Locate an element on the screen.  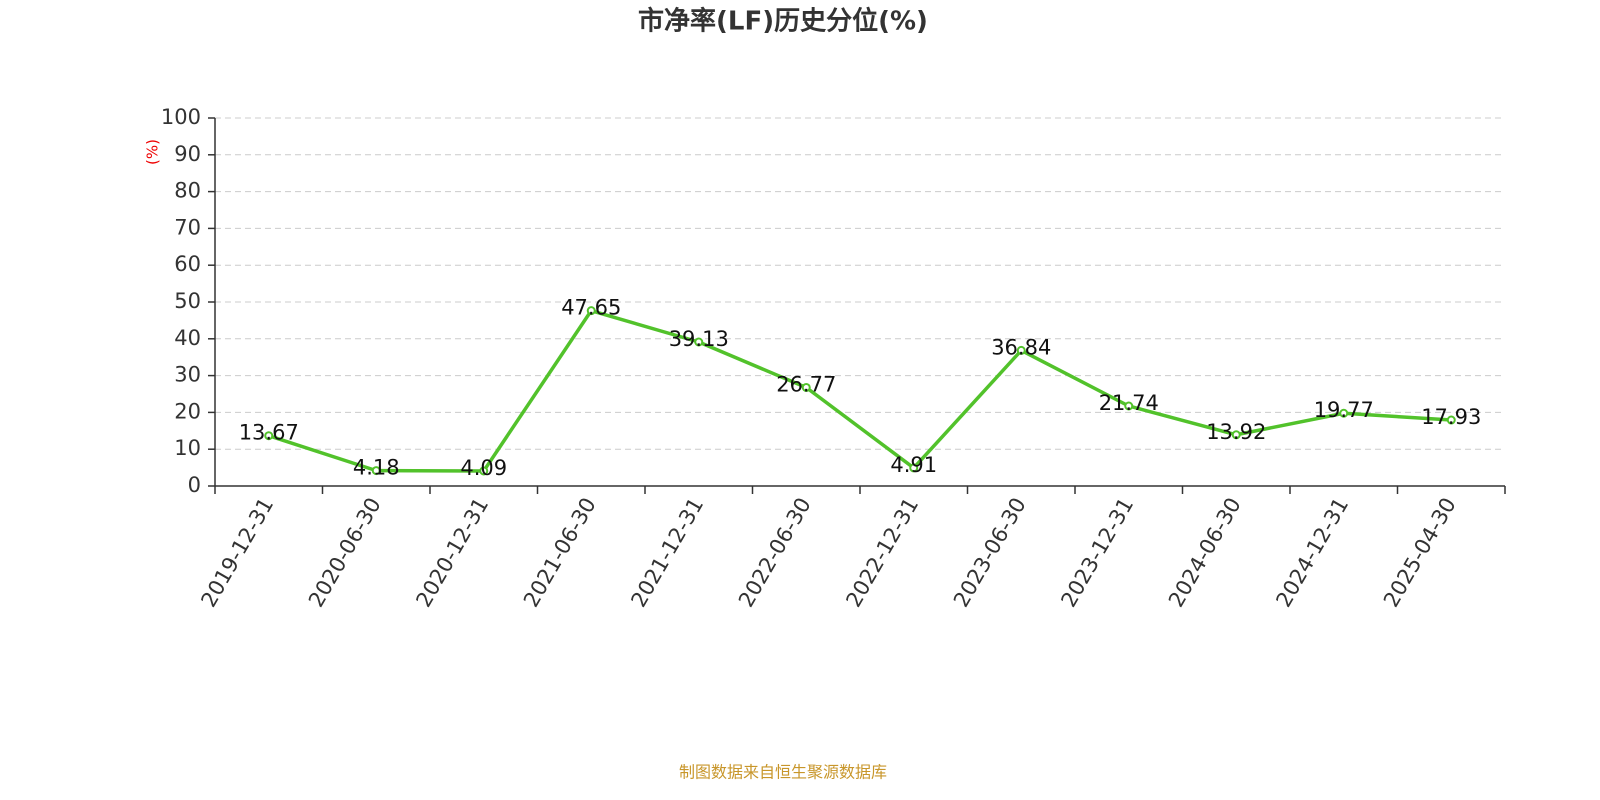
y-tick-label: 60 is located at coordinates (187, 264).